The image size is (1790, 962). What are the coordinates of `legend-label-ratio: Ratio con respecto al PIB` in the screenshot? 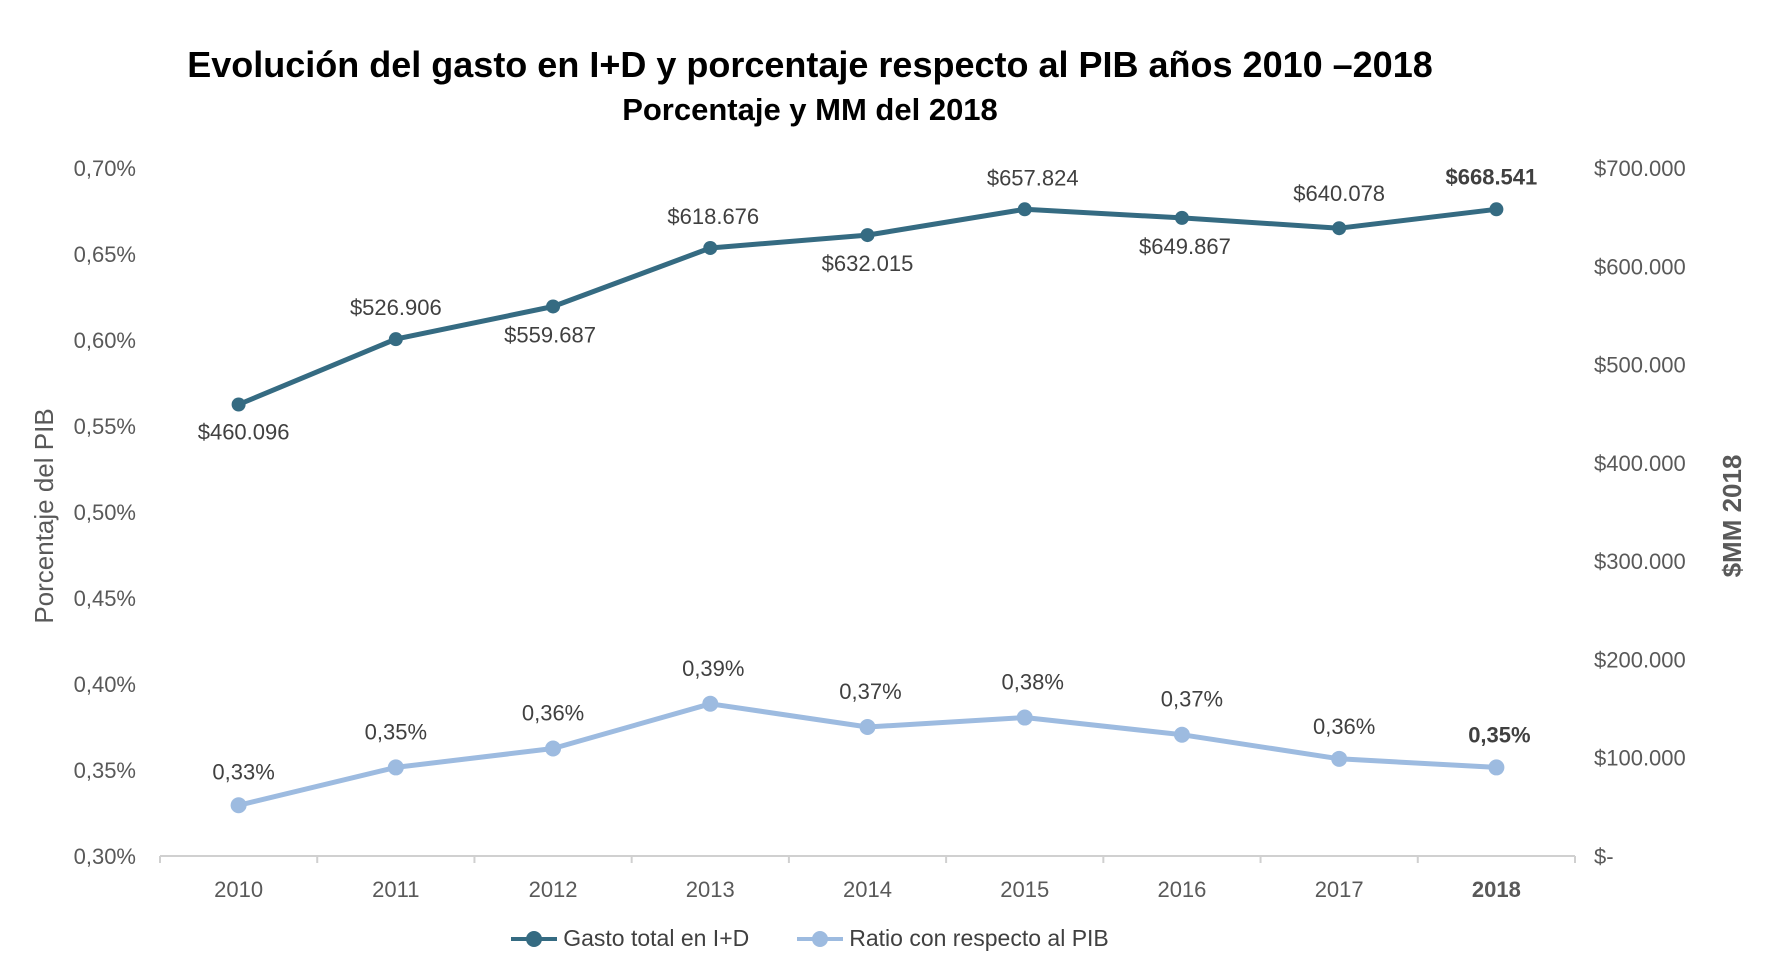 It's located at (979, 938).